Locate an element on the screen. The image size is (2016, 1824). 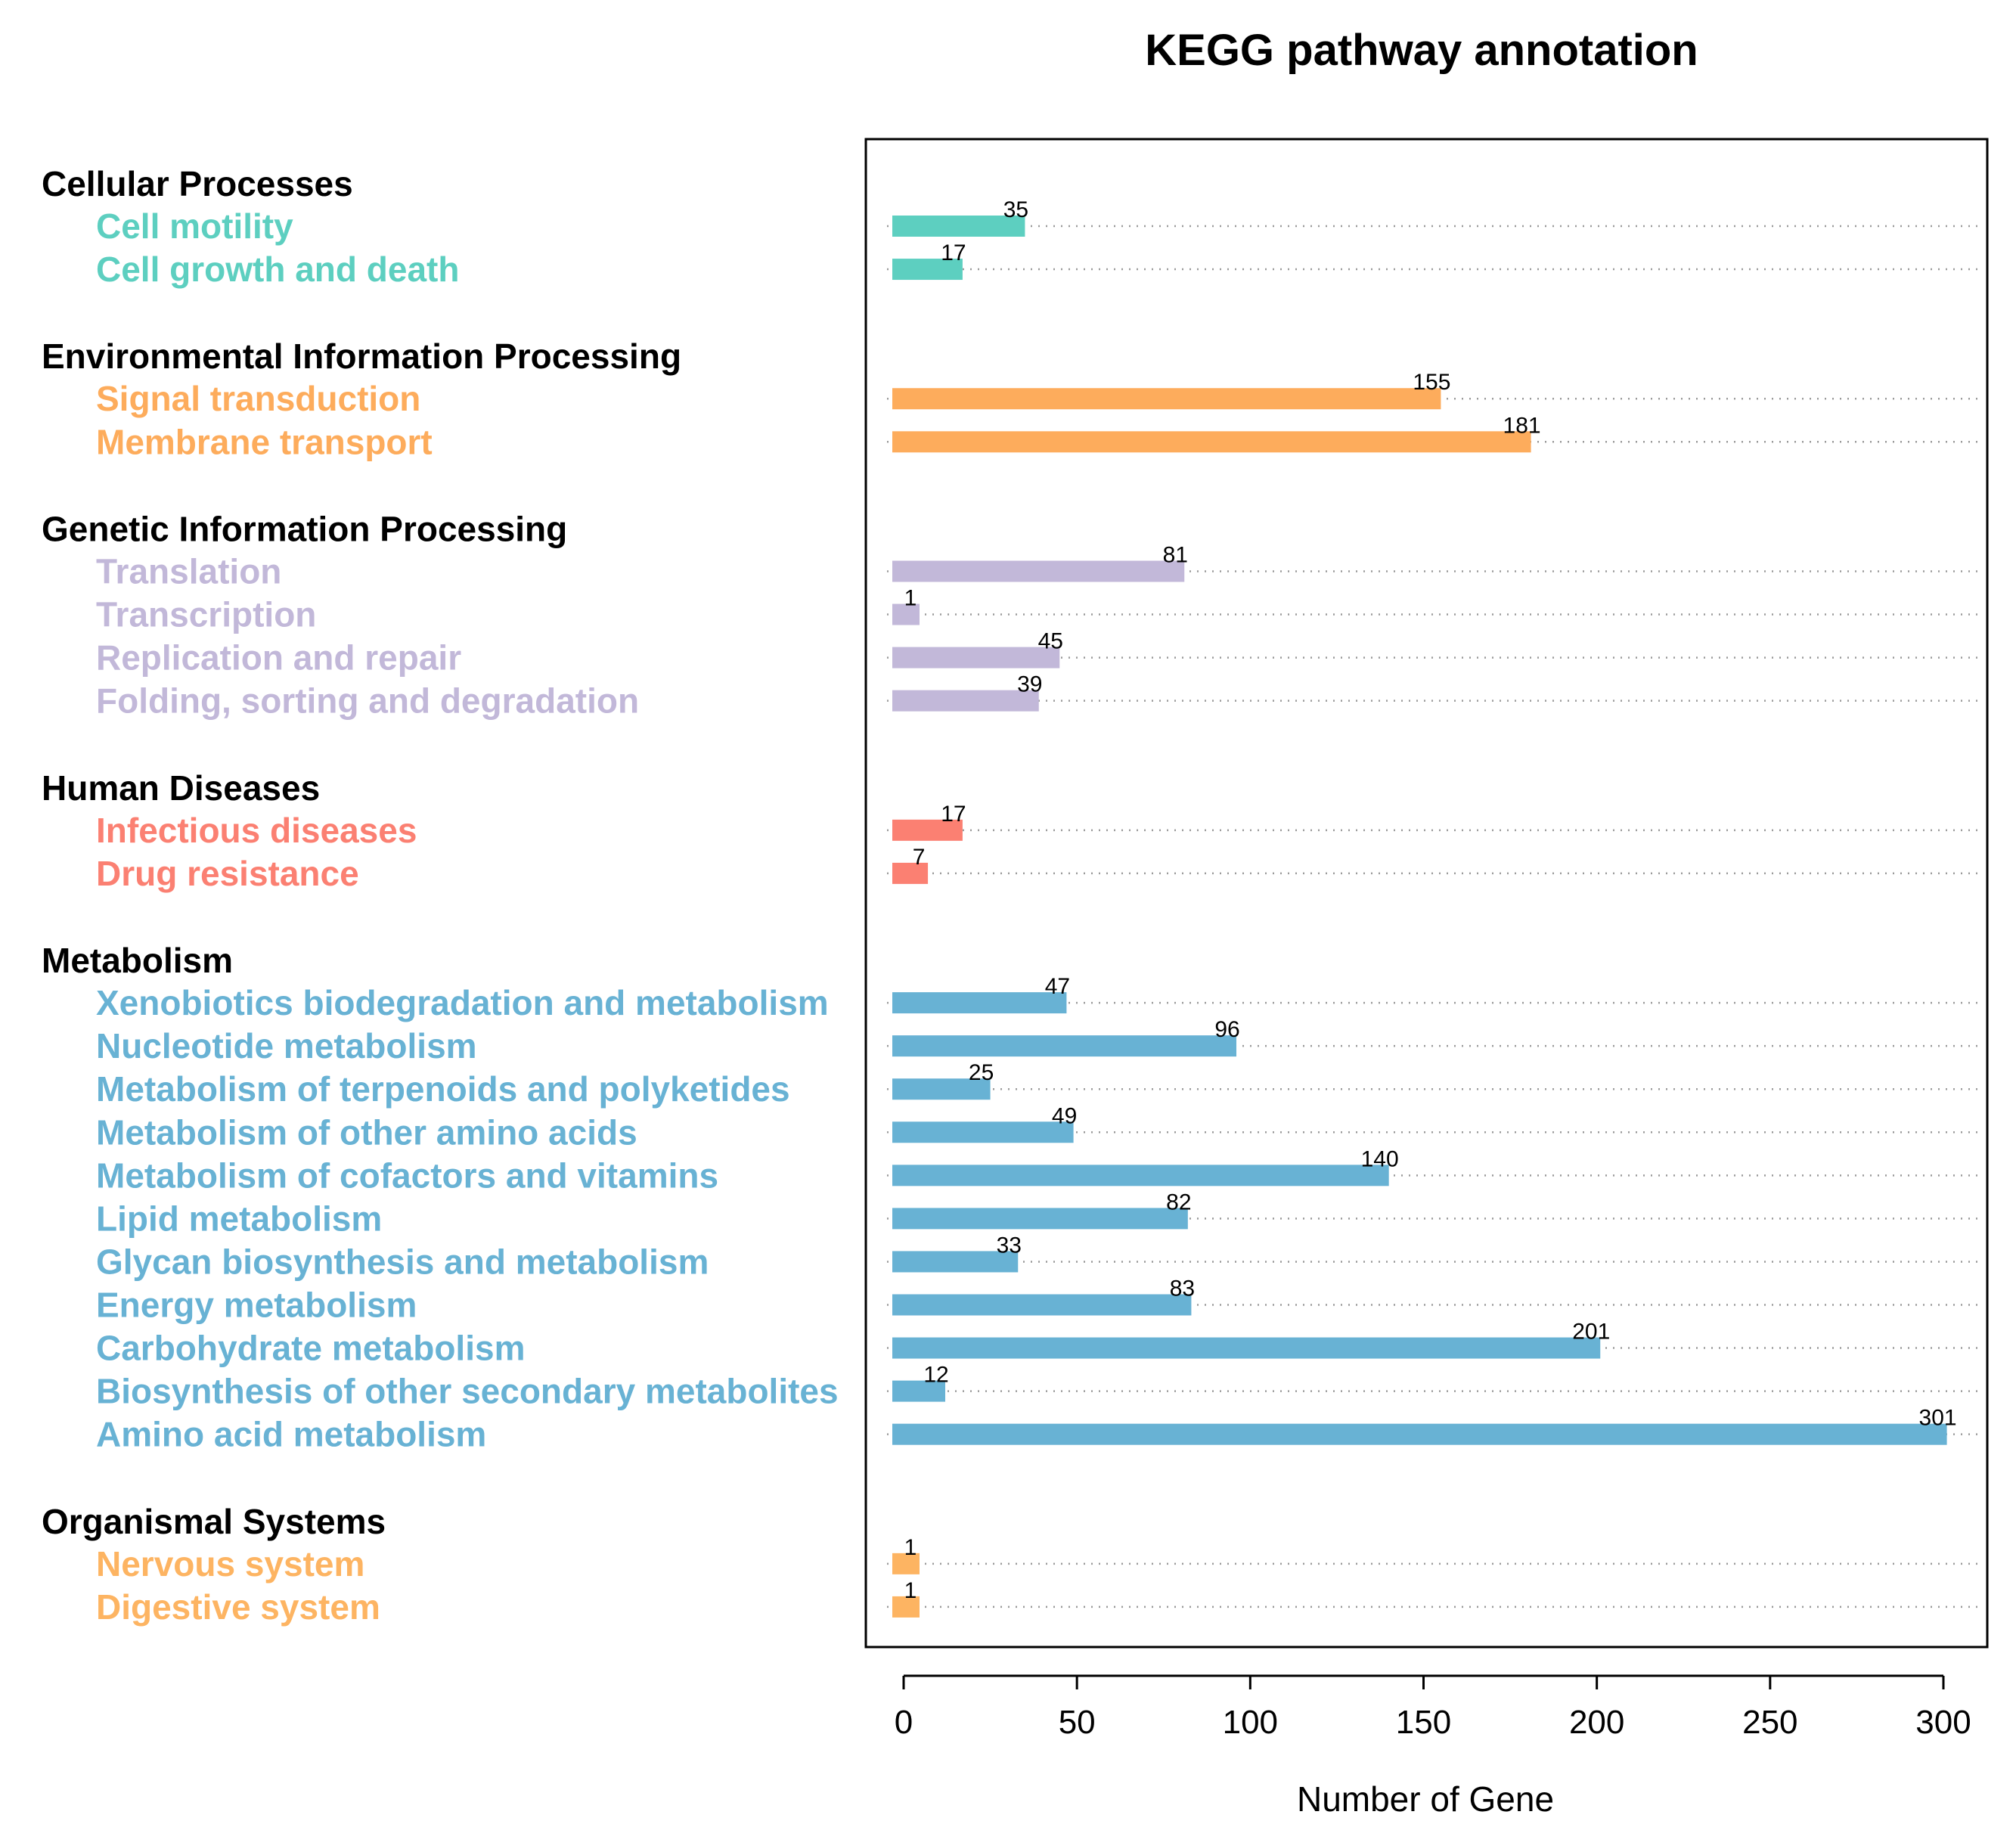
subcategory-label: Digestive system is located at coordinates (238, 1607).